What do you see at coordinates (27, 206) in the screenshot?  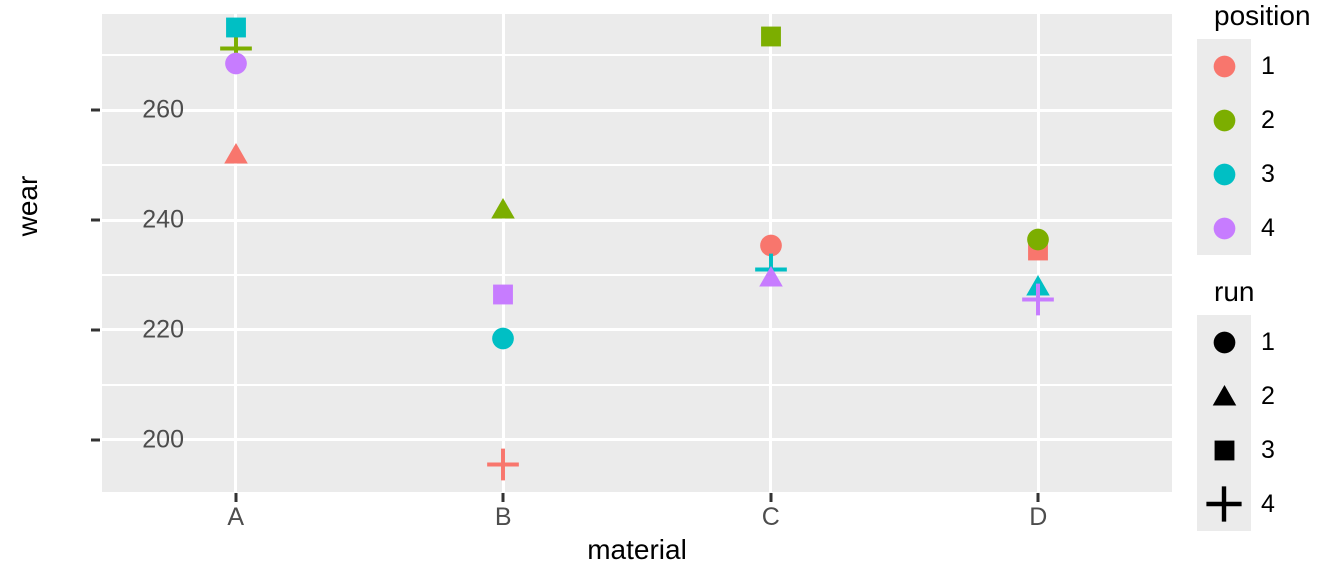 I see `y-axis-title: wear` at bounding box center [27, 206].